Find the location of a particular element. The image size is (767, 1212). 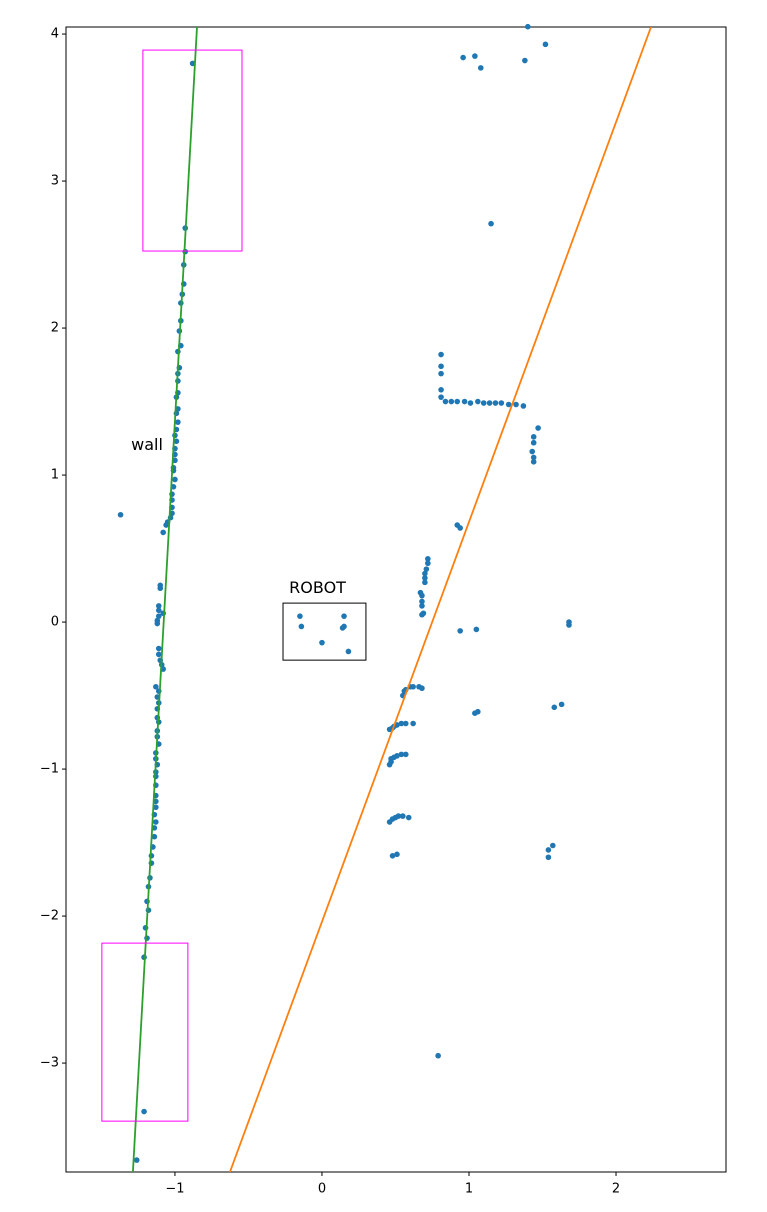

x-tick-label: 1 is located at coordinates (469, 1189).